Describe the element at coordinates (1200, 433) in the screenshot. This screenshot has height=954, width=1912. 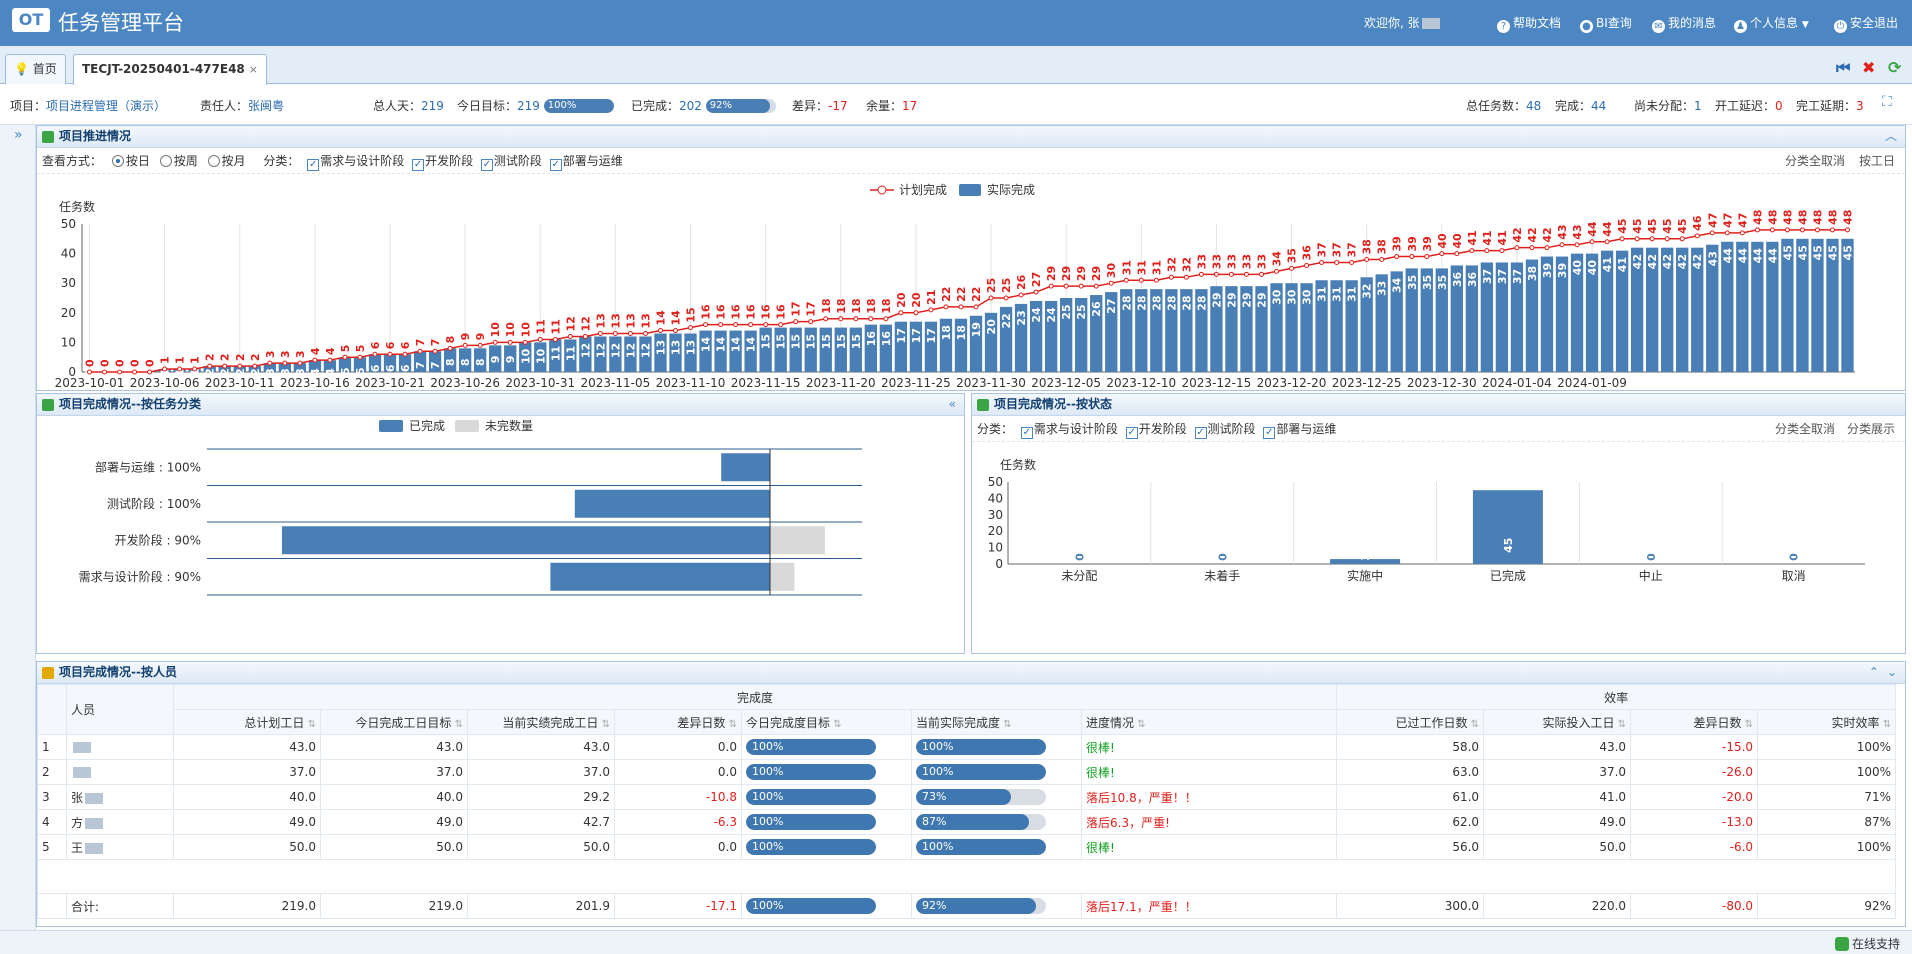
I see `status-checkbox-test: ✓` at that location.